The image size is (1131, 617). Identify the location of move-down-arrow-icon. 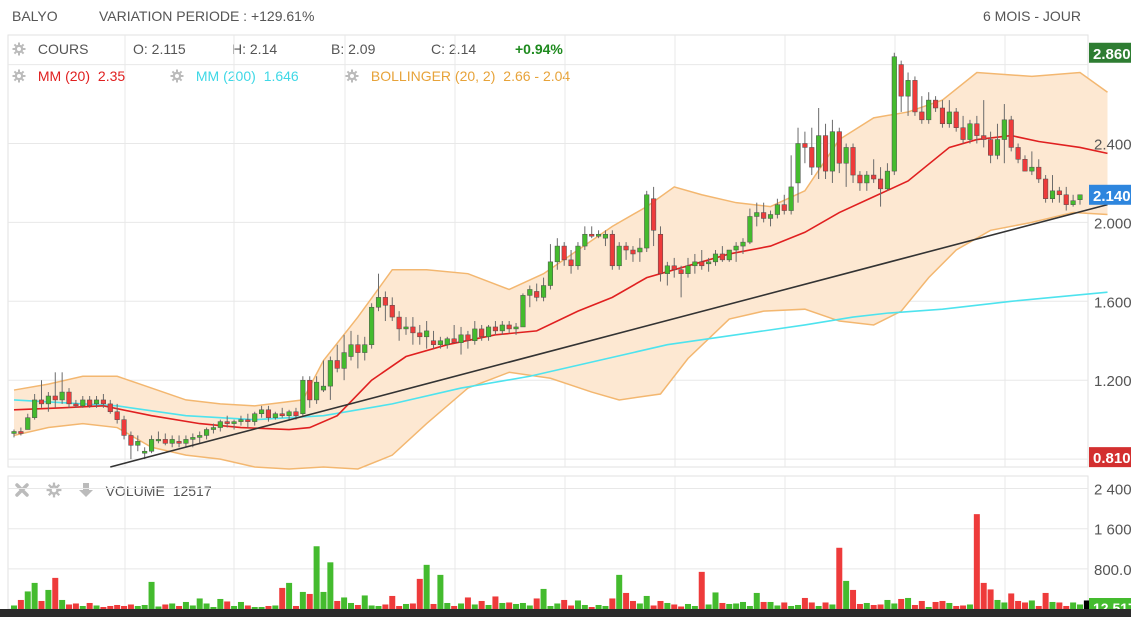
(85, 489).